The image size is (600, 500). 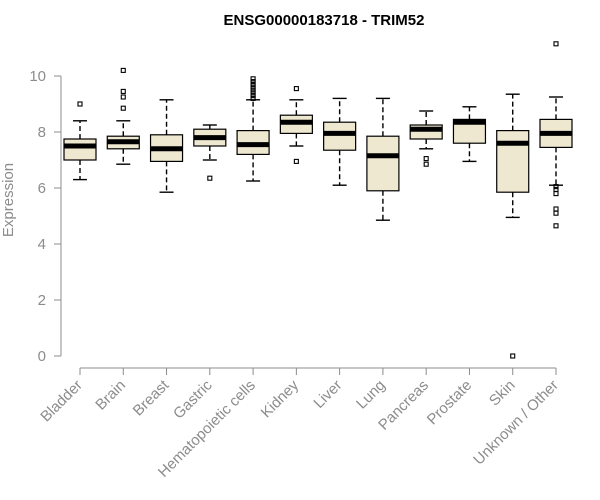 I want to click on x-tick-label: Lung, so click(x=371, y=395).